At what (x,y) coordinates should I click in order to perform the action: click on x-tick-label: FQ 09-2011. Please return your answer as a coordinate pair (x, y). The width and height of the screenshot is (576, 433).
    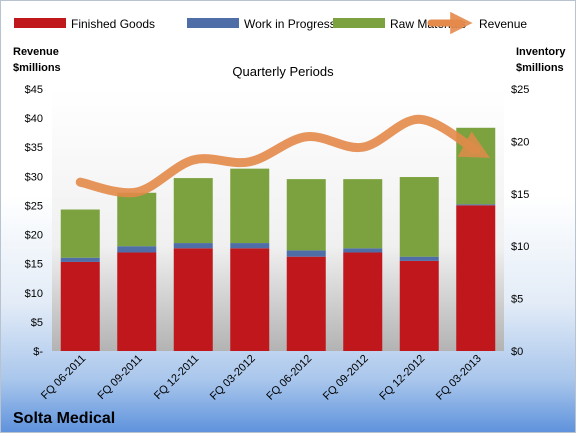
    Looking at the image, I should click on (119, 377).